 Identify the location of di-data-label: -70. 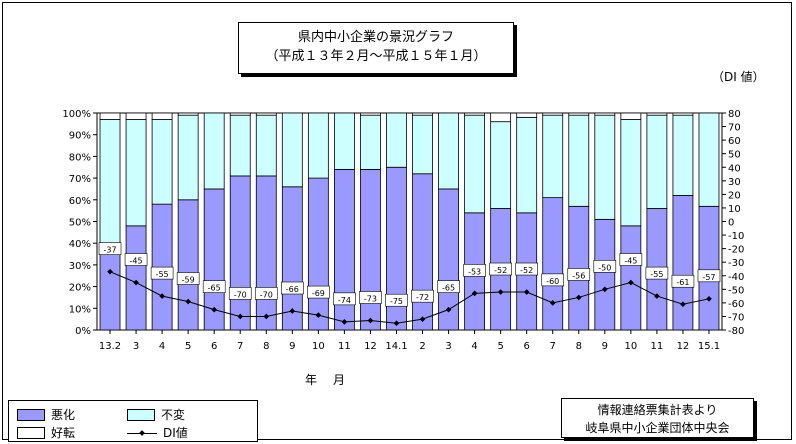
(266, 294).